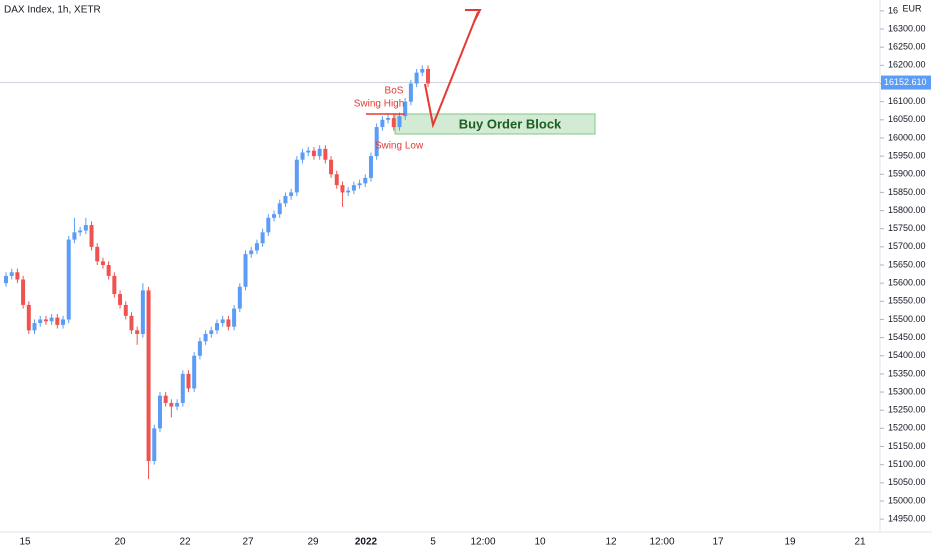  What do you see at coordinates (907, 391) in the screenshot?
I see `y-tick-label: 15300.00` at bounding box center [907, 391].